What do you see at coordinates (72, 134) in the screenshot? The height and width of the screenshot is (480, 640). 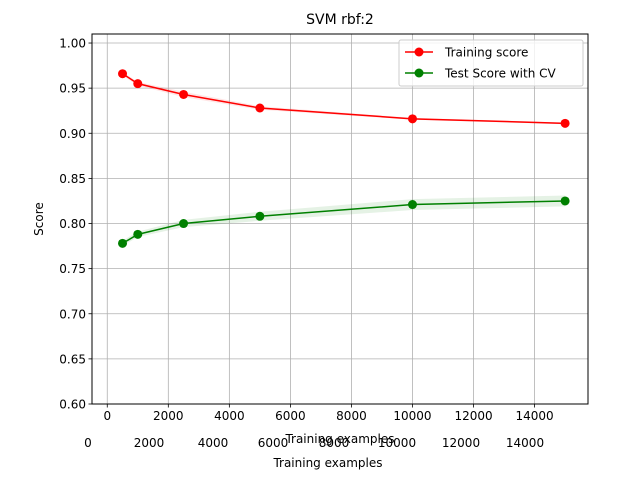 I see `y-tick-label: 0.90` at bounding box center [72, 134].